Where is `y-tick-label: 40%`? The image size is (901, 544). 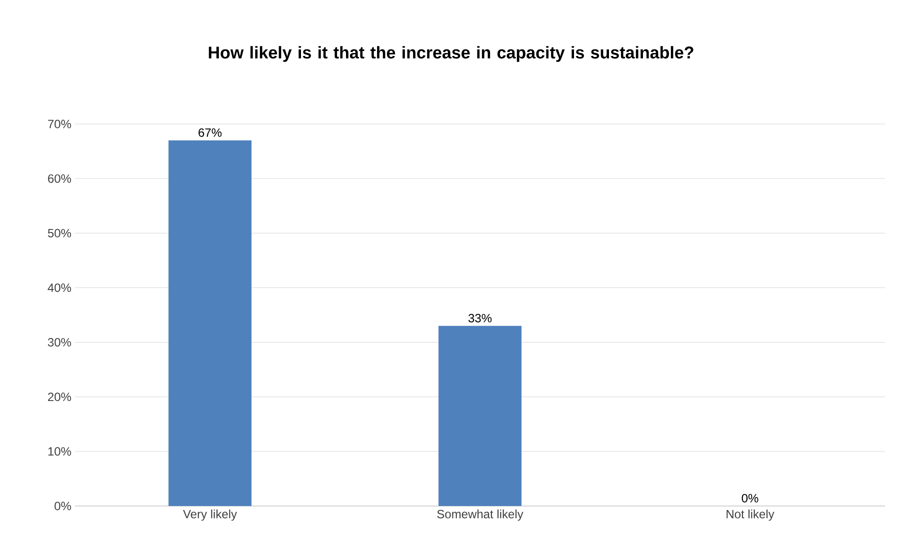
y-tick-label: 40% is located at coordinates (60, 287).